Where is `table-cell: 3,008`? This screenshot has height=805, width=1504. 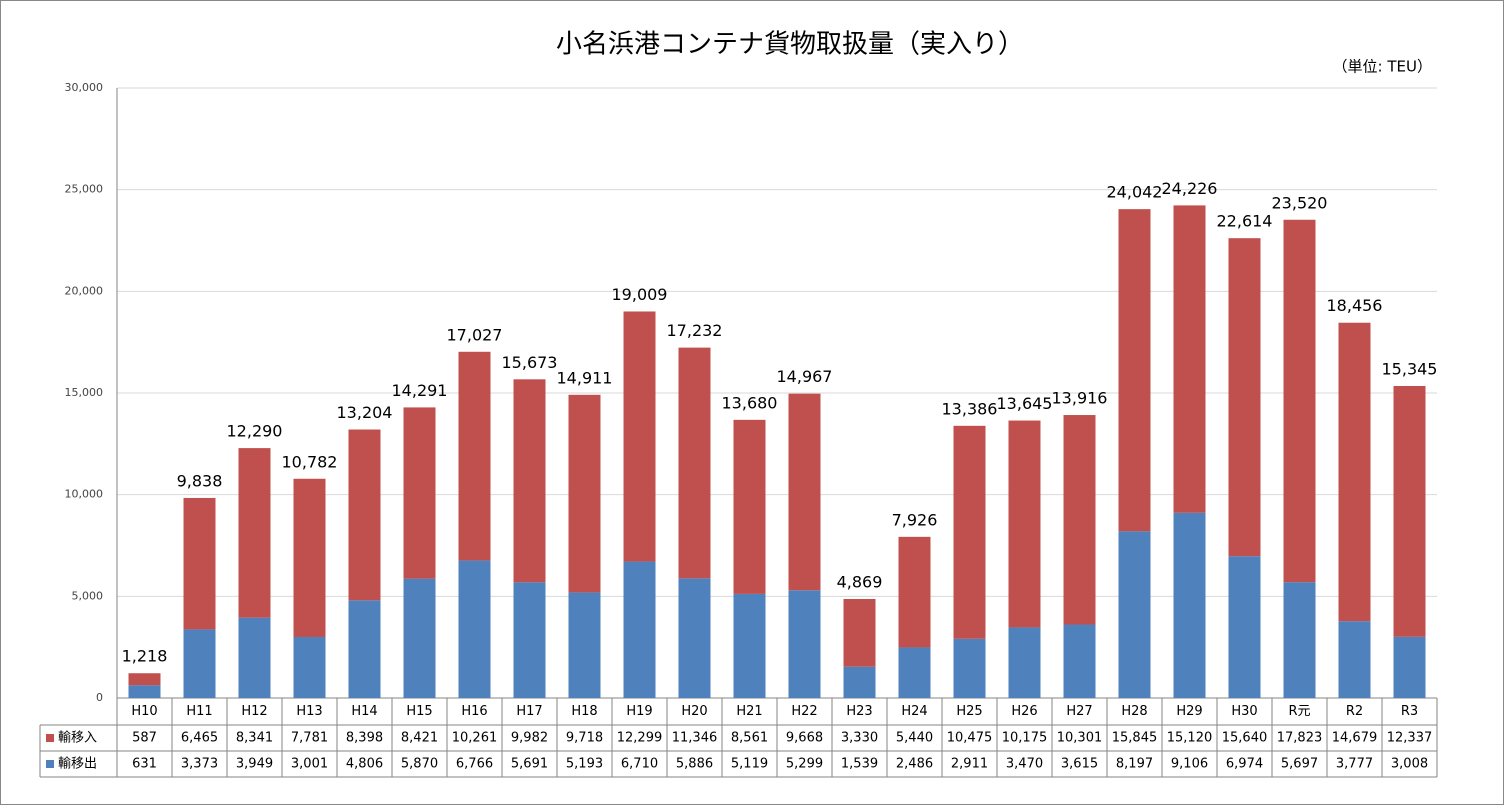
table-cell: 3,008 is located at coordinates (1409, 764).